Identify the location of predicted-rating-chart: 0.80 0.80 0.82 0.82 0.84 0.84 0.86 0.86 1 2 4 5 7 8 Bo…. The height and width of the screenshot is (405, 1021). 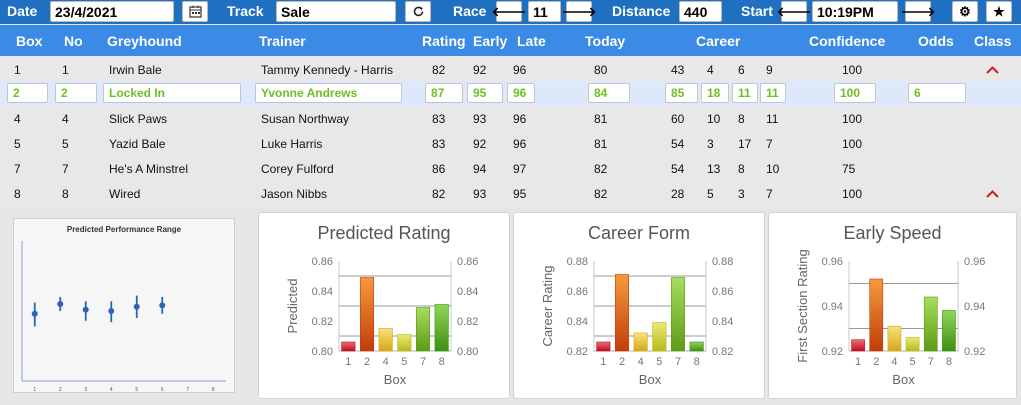
(381, 321).